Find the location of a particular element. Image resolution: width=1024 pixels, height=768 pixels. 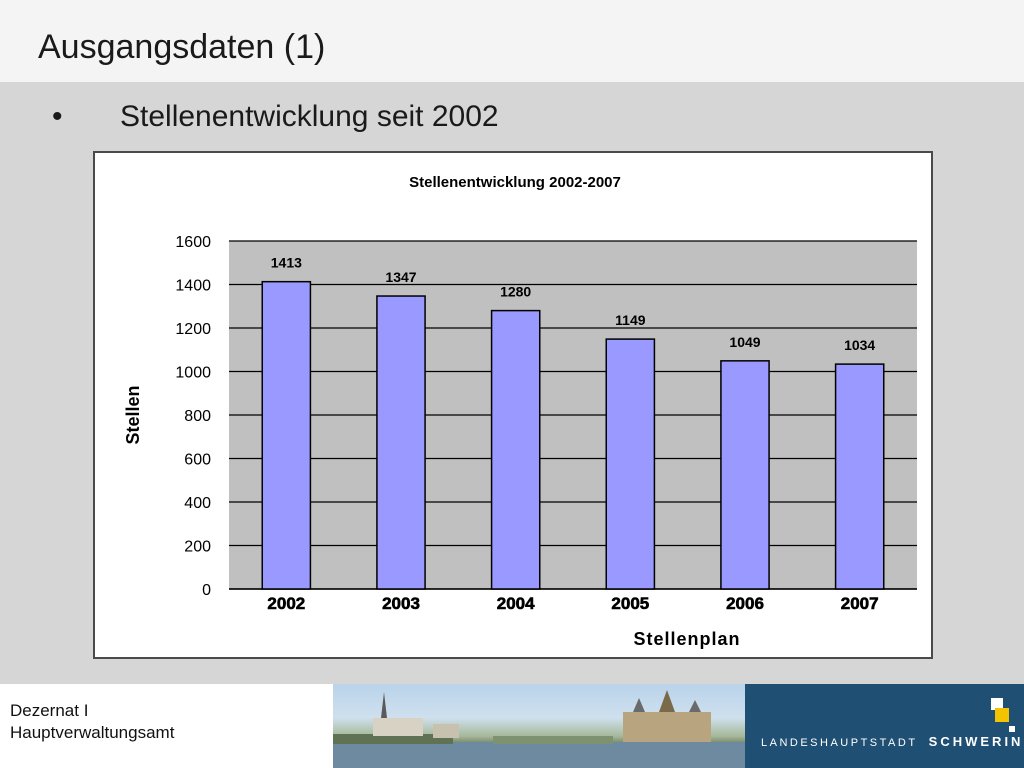

y-tick-label: 1000 is located at coordinates (193, 373).